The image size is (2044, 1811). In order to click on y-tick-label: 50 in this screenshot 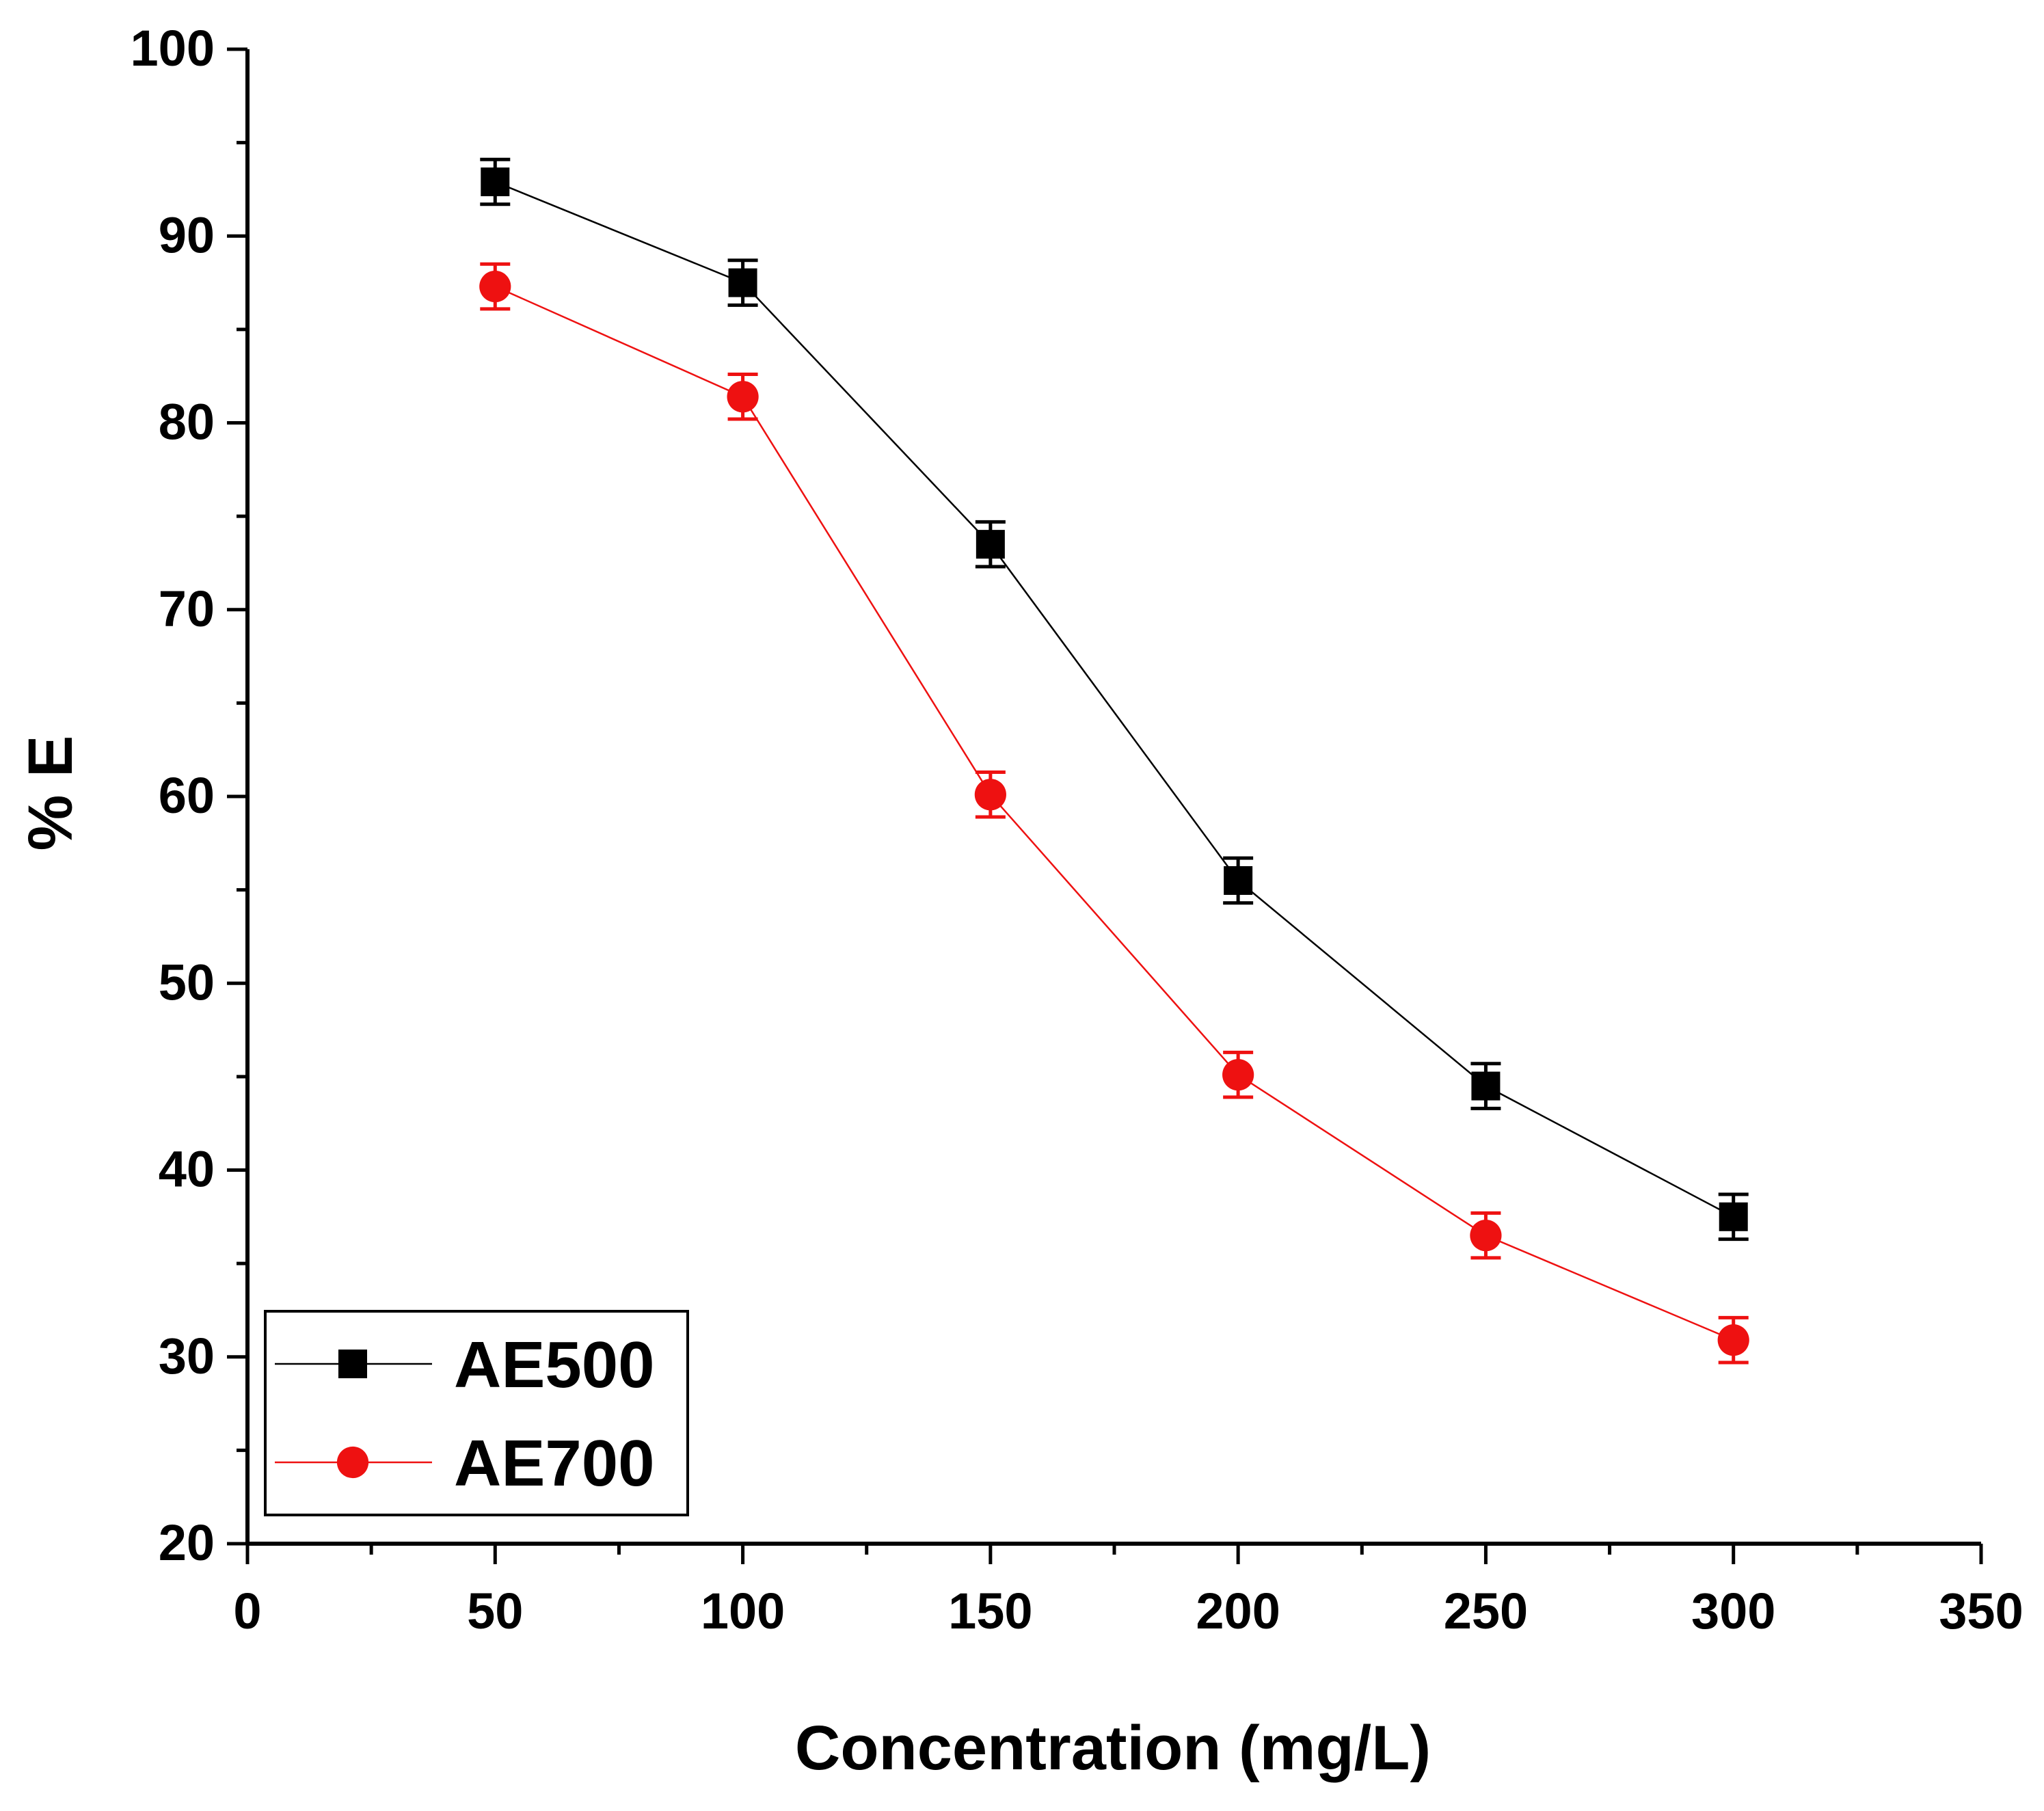, I will do `click(187, 982)`.